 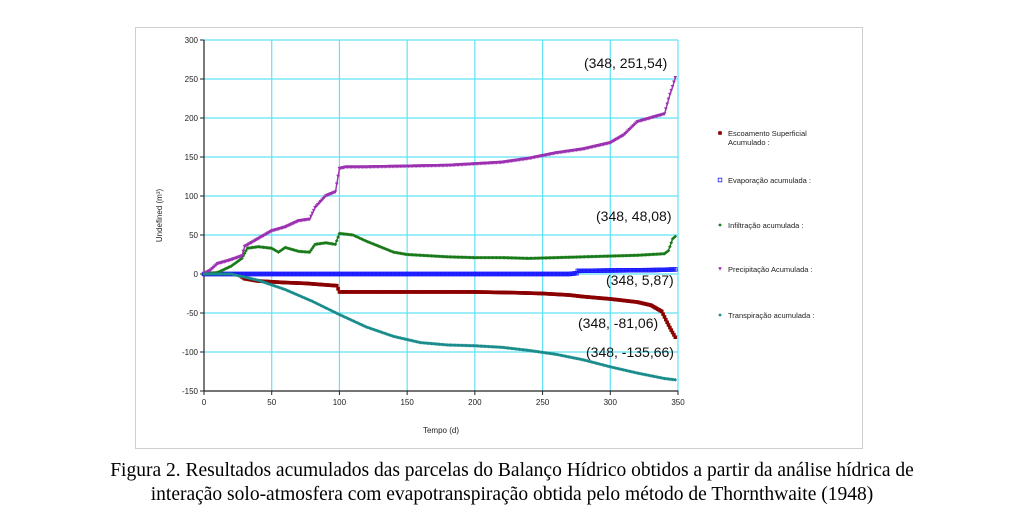 What do you see at coordinates (196, 274) in the screenshot?
I see `y-tick-label: 0` at bounding box center [196, 274].